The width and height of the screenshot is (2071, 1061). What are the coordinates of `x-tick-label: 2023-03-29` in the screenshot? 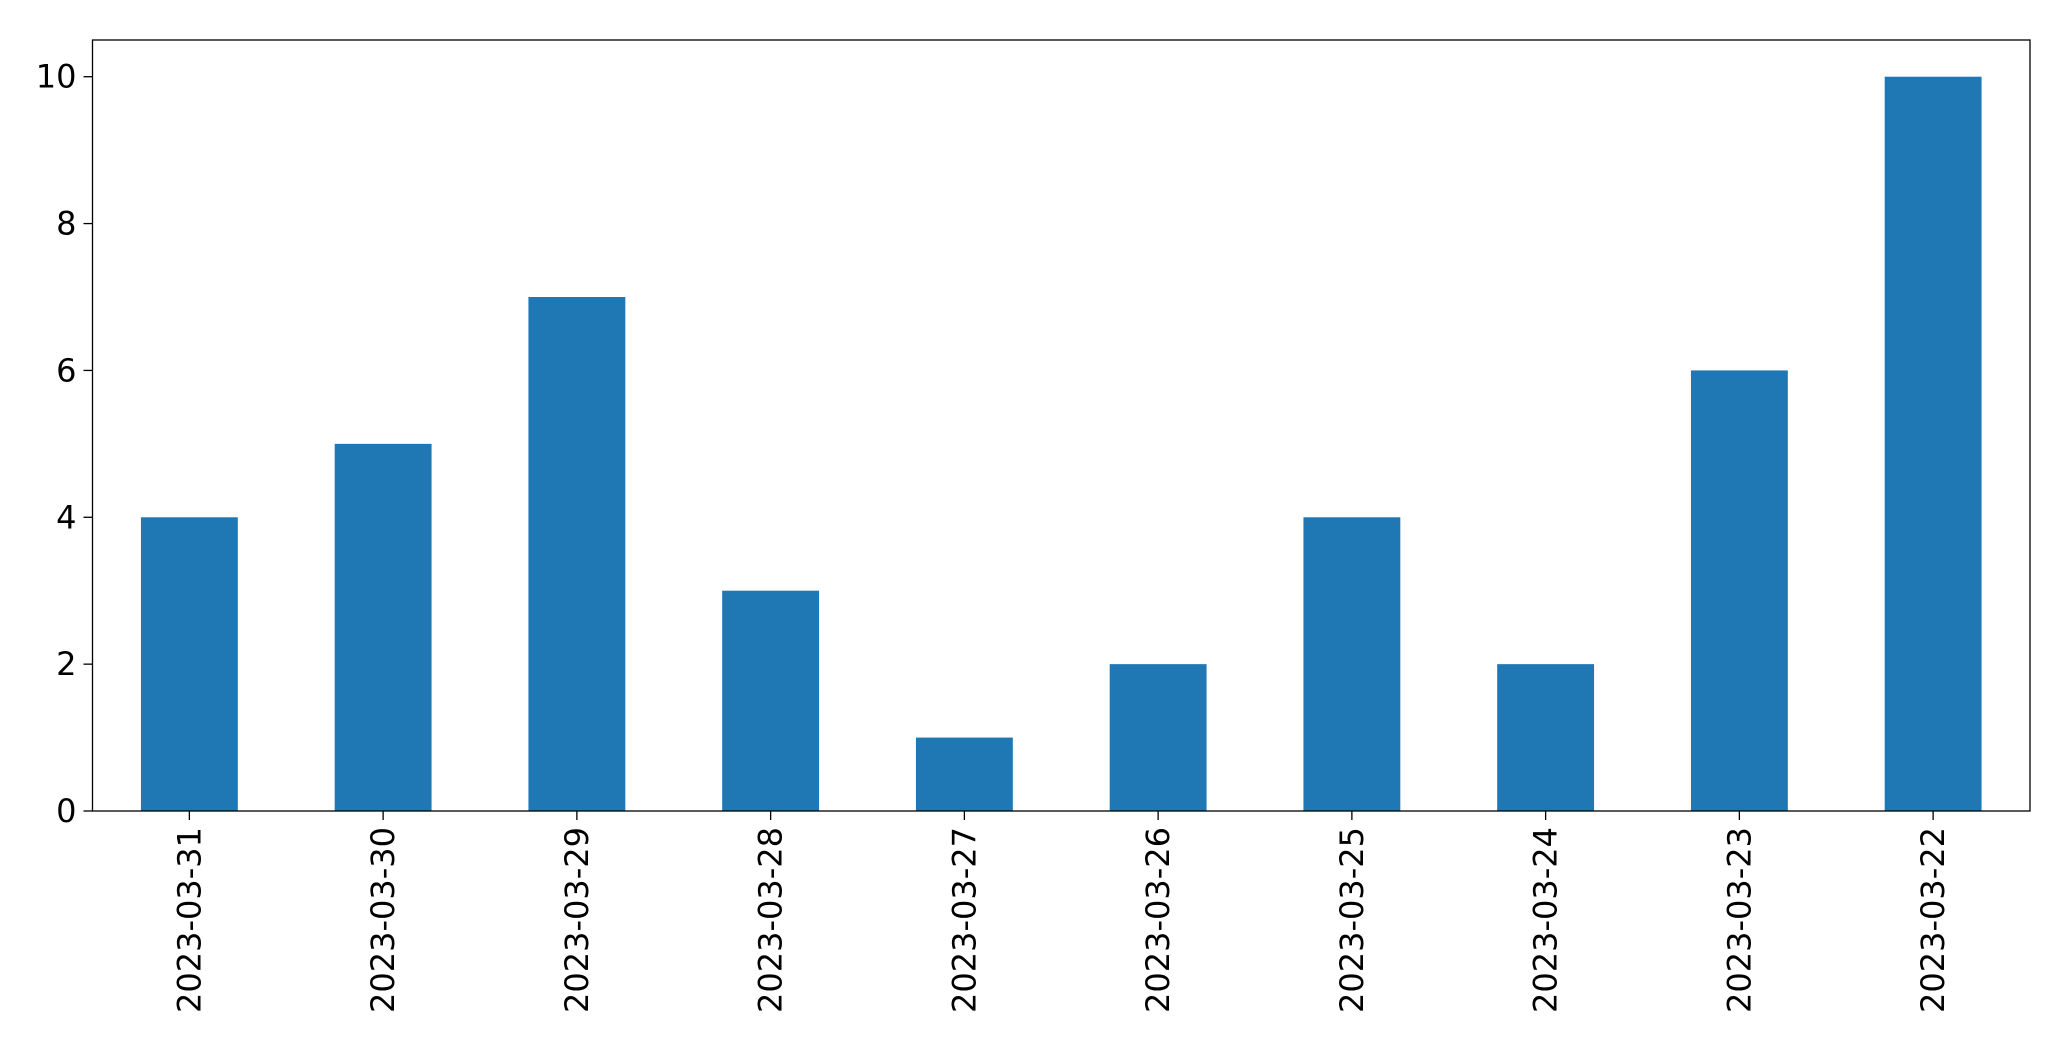 It's located at (577, 920).